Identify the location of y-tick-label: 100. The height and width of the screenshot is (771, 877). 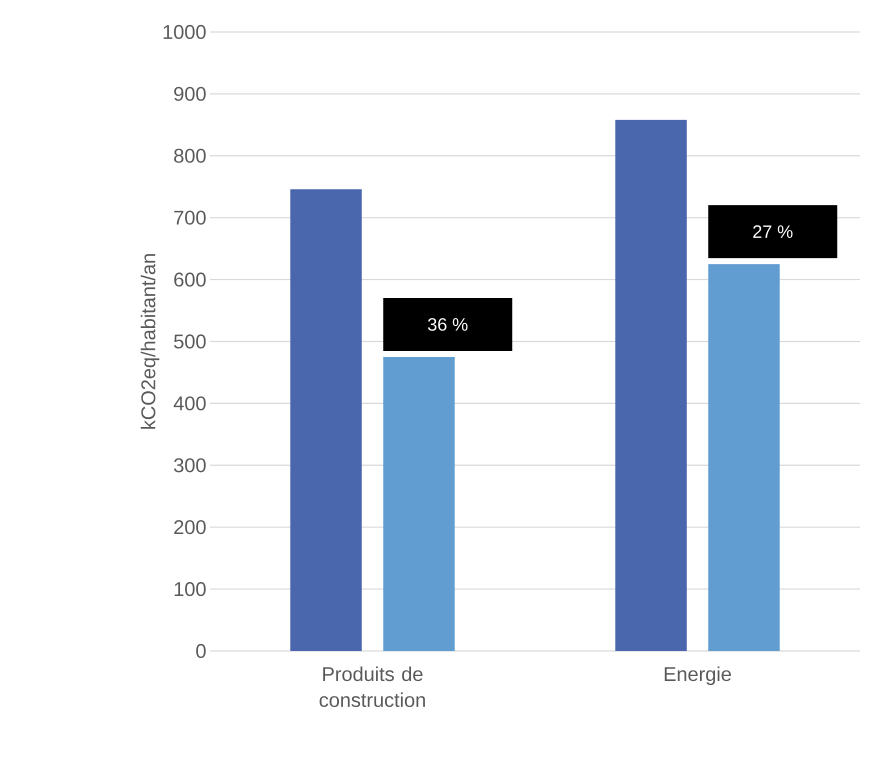
(190, 589).